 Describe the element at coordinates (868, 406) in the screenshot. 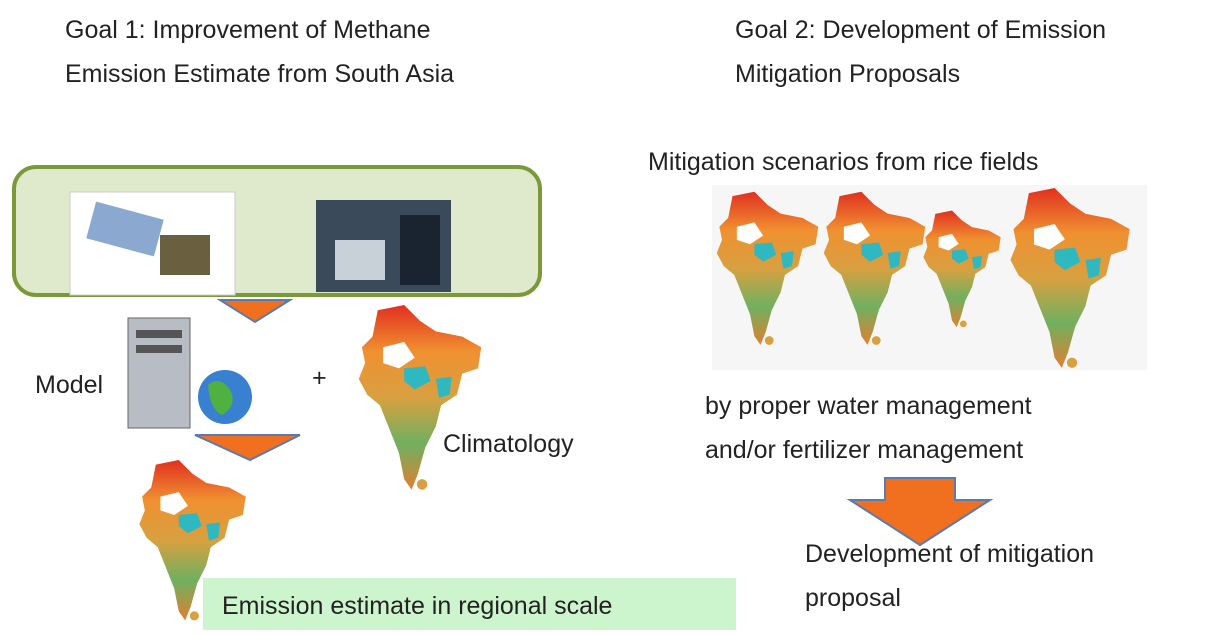

I see `method-line: by proper water management` at that location.